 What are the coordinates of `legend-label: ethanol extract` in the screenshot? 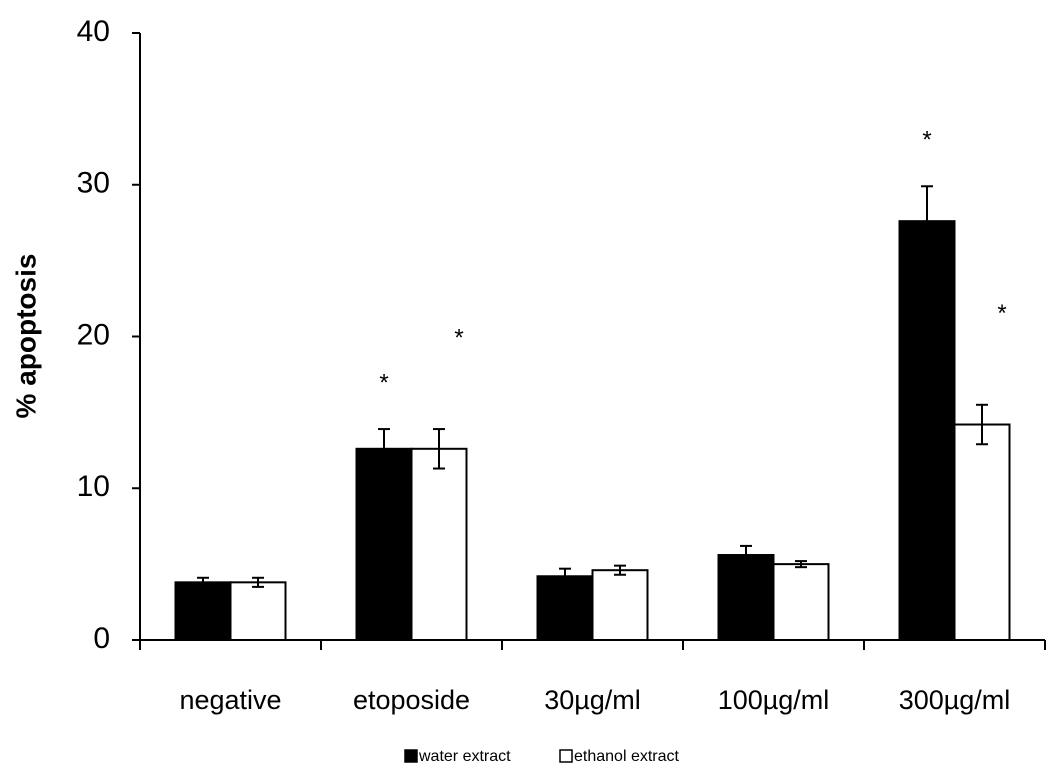 It's located at (627, 756).